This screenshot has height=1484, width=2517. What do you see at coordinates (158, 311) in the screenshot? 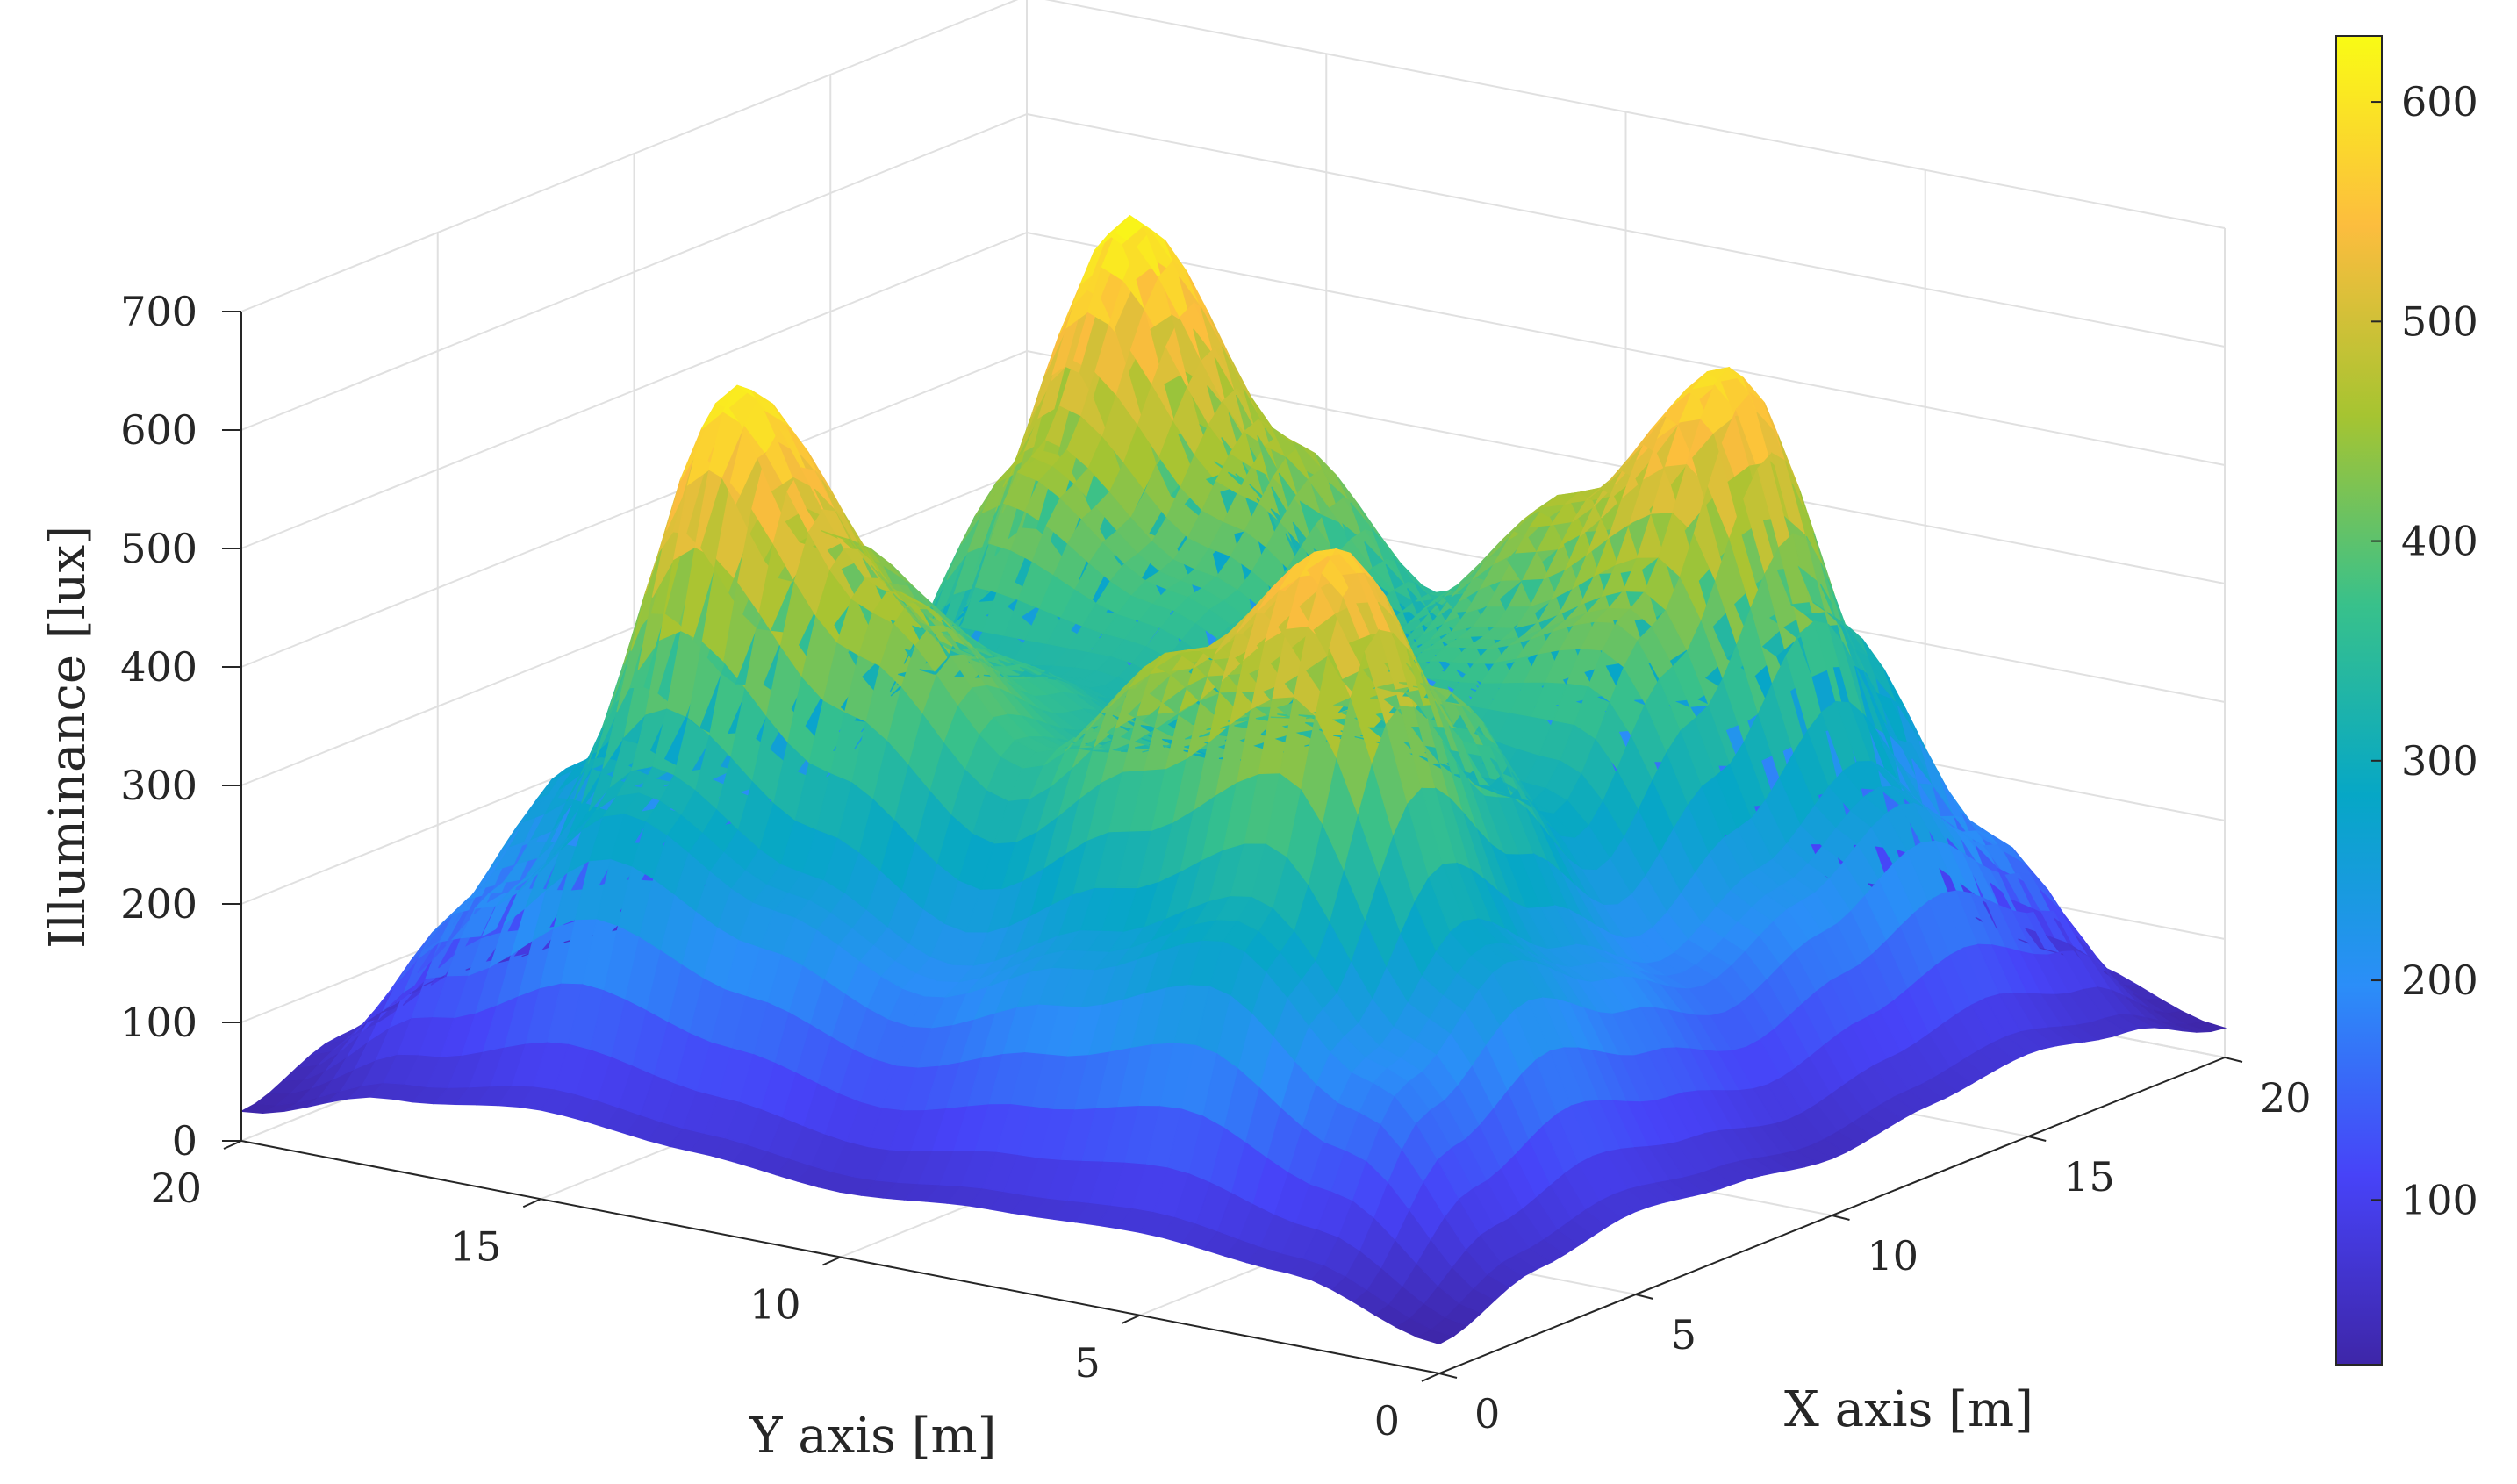
I see `z-tick-label: 700` at bounding box center [158, 311].